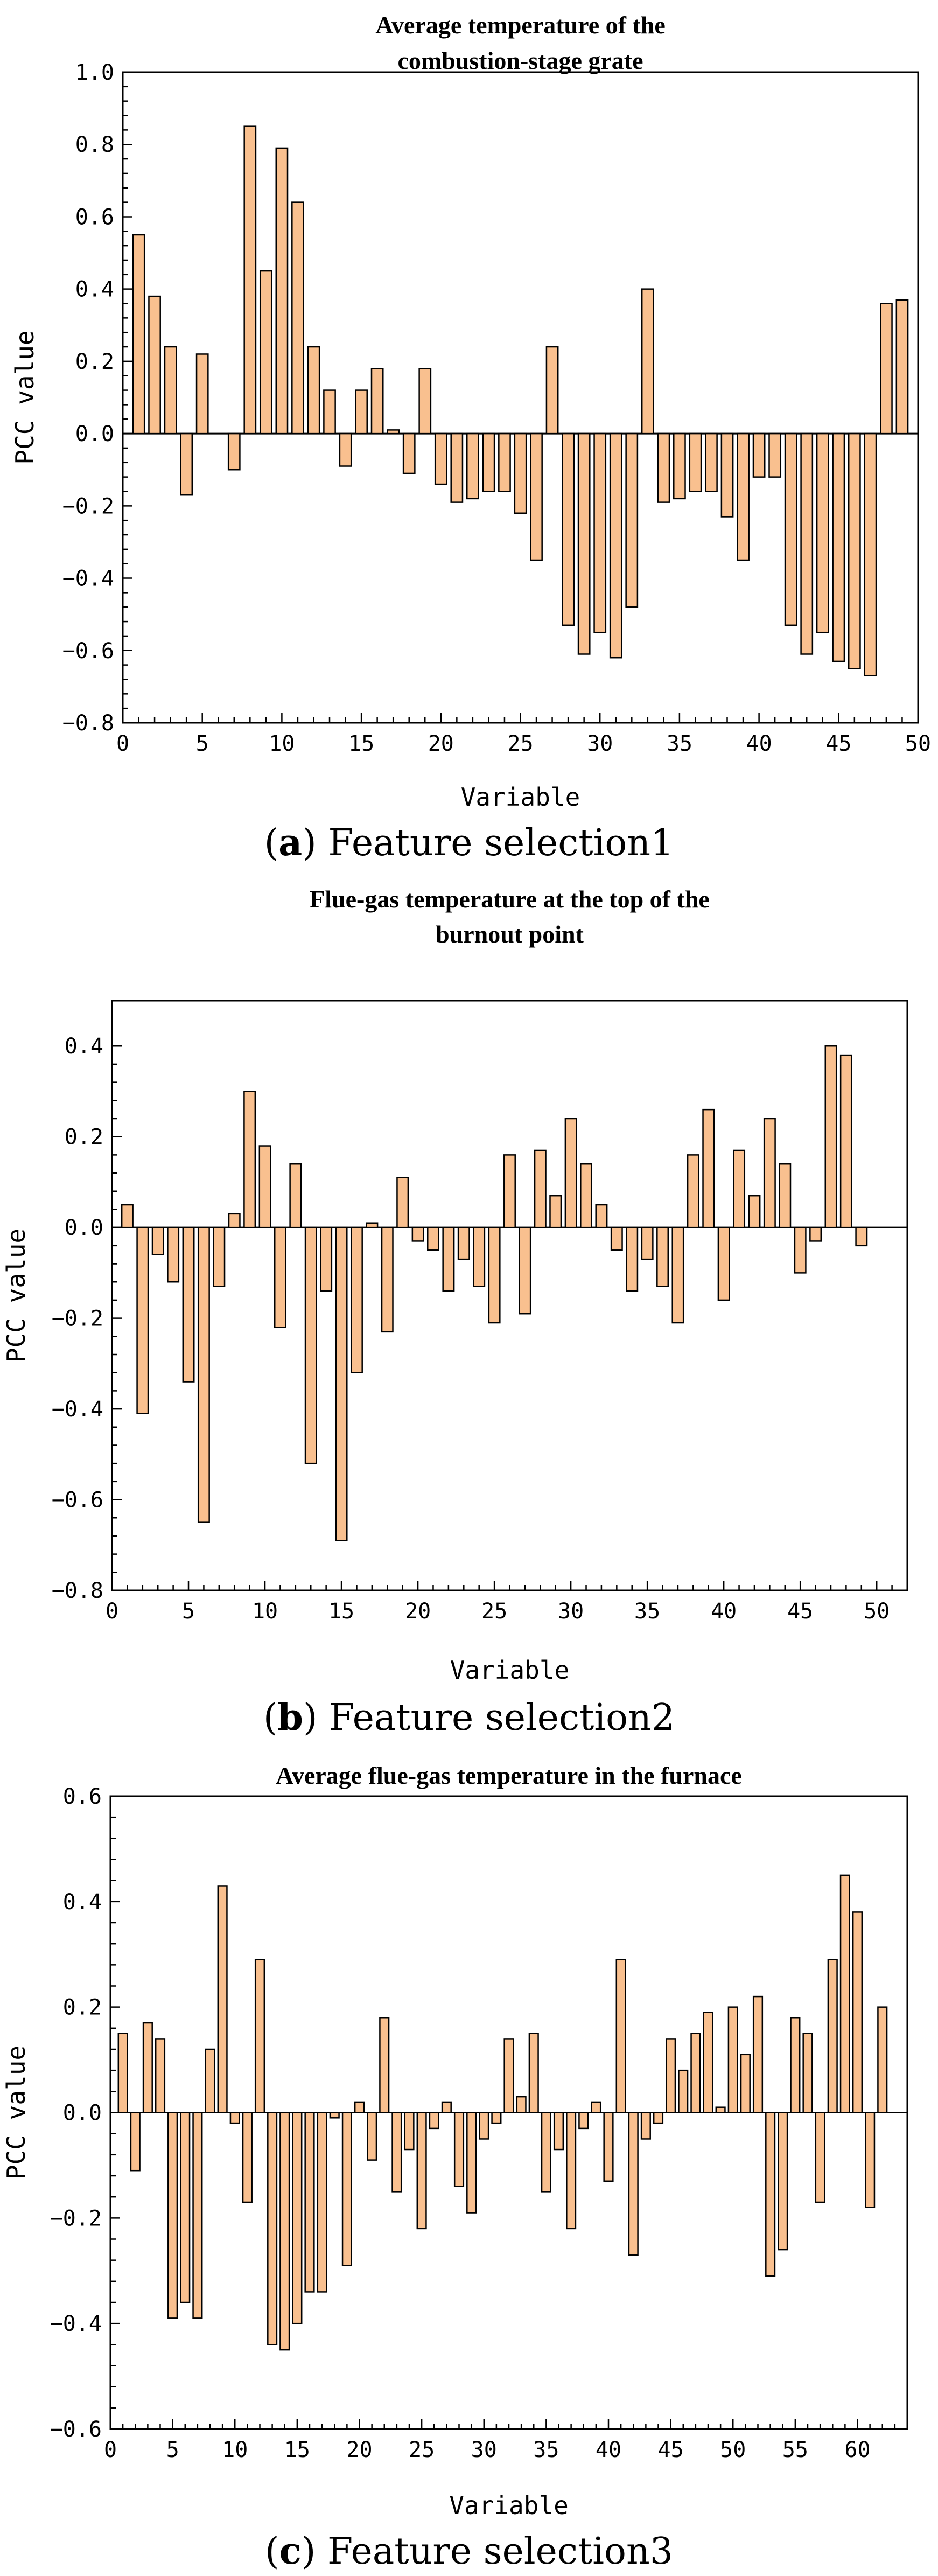 This screenshot has height=2576, width=938. Describe the element at coordinates (94, 362) in the screenshot. I see `y-tick-label: 0.2` at that location.